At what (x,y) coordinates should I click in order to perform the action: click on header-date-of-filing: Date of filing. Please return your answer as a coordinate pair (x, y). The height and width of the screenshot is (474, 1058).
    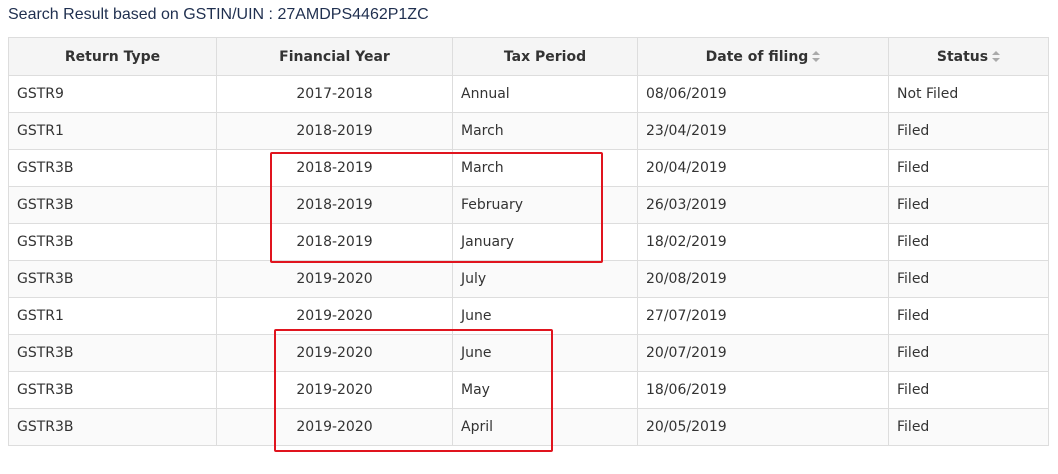
    Looking at the image, I should click on (763, 56).